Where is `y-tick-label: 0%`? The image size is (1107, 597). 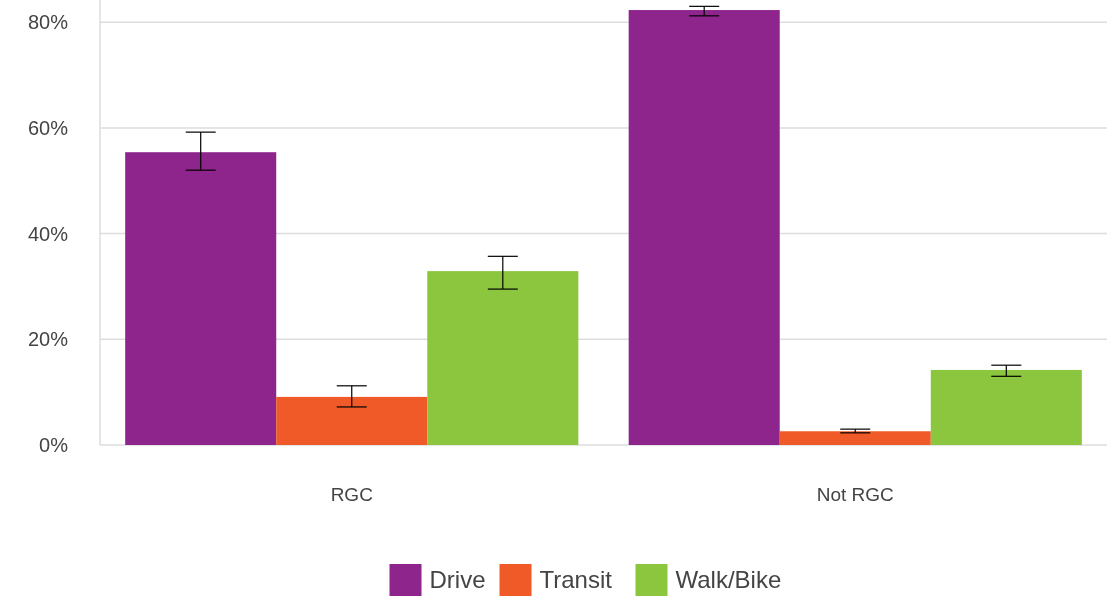
y-tick-label: 0% is located at coordinates (54, 445).